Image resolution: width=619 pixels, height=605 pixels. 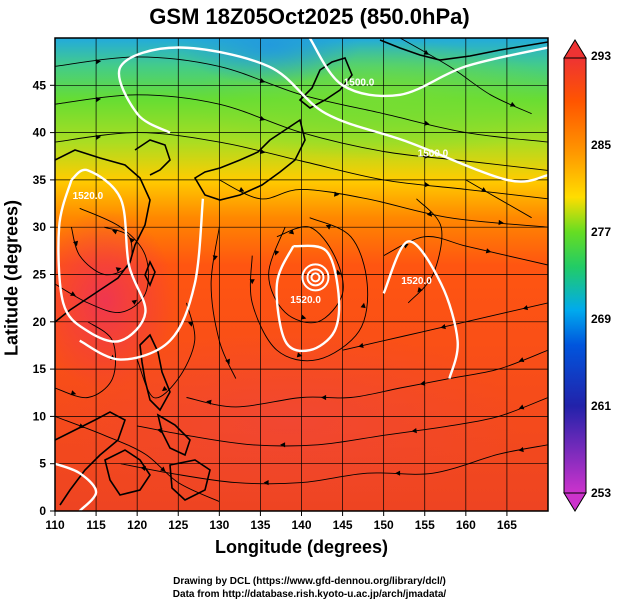 I want to click on typhoon-center-marker, so click(x=315, y=277).